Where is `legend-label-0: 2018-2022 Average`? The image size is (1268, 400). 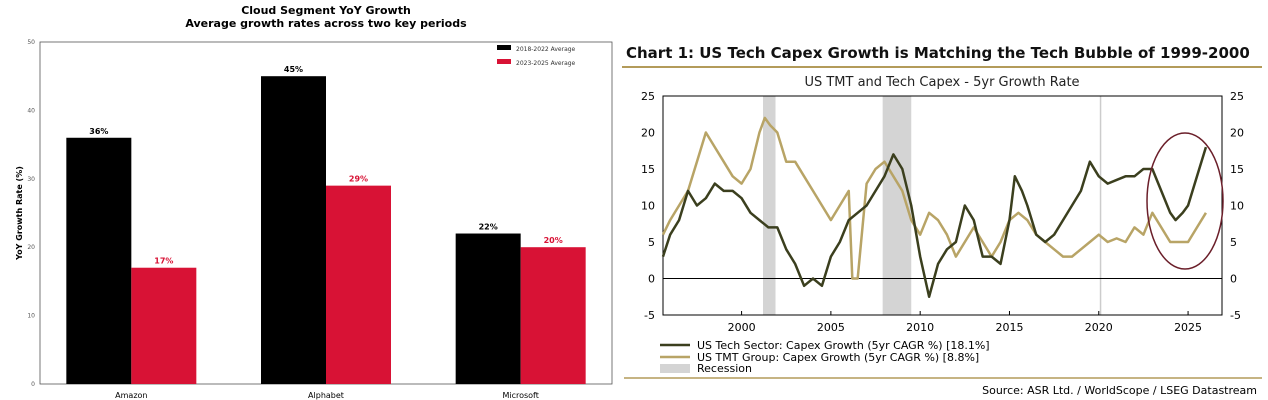
legend-label-0: 2018-2022 Average is located at coordinates (546, 49).